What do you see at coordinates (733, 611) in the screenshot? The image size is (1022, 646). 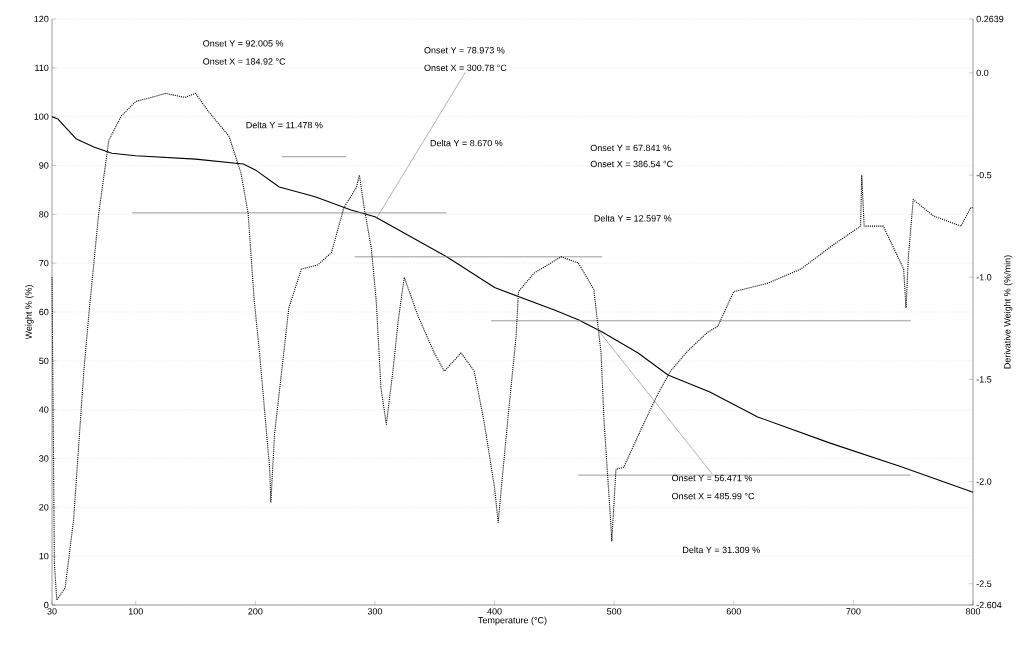 I see `x-tick-label: 600` at bounding box center [733, 611].